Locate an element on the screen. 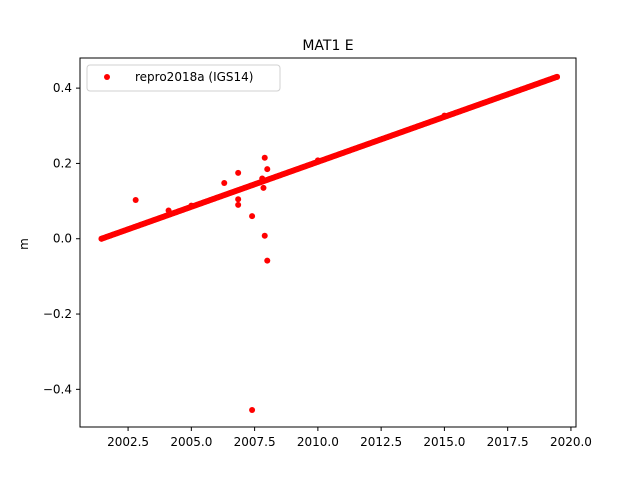 The height and width of the screenshot is (480, 640). legend: repro2018a (IGS14) is located at coordinates (183, 78).